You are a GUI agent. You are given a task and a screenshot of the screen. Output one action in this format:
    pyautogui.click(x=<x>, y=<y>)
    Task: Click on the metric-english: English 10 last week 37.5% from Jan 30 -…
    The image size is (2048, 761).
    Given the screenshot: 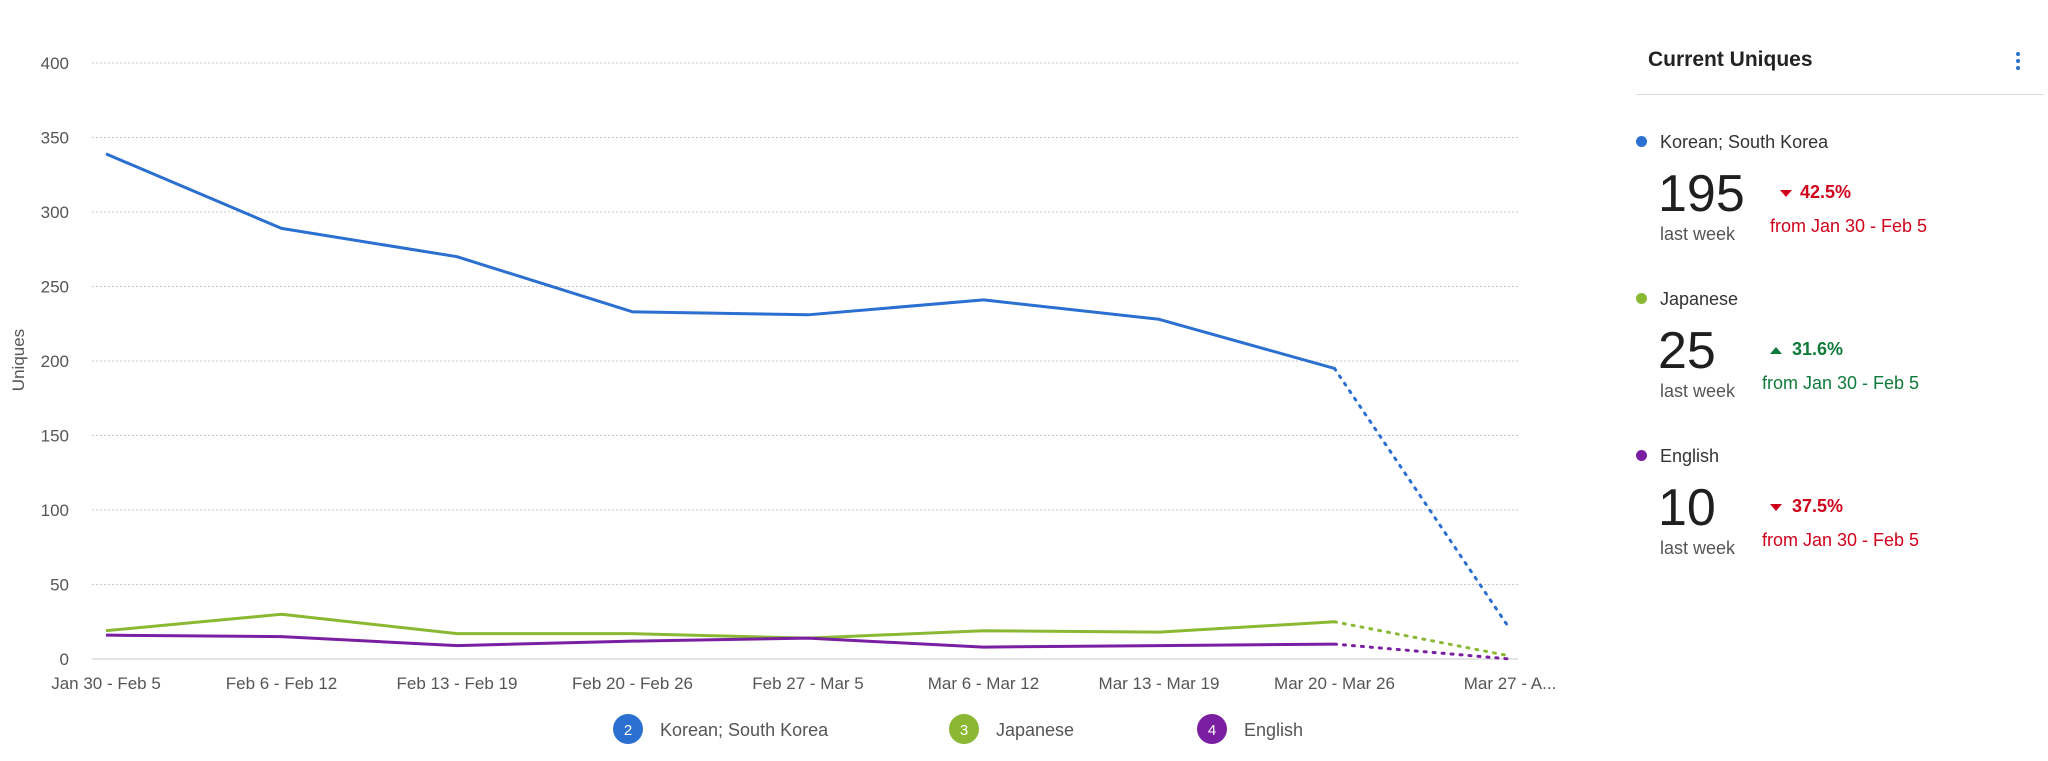 What is the action you would take?
    pyautogui.click(x=1840, y=516)
    